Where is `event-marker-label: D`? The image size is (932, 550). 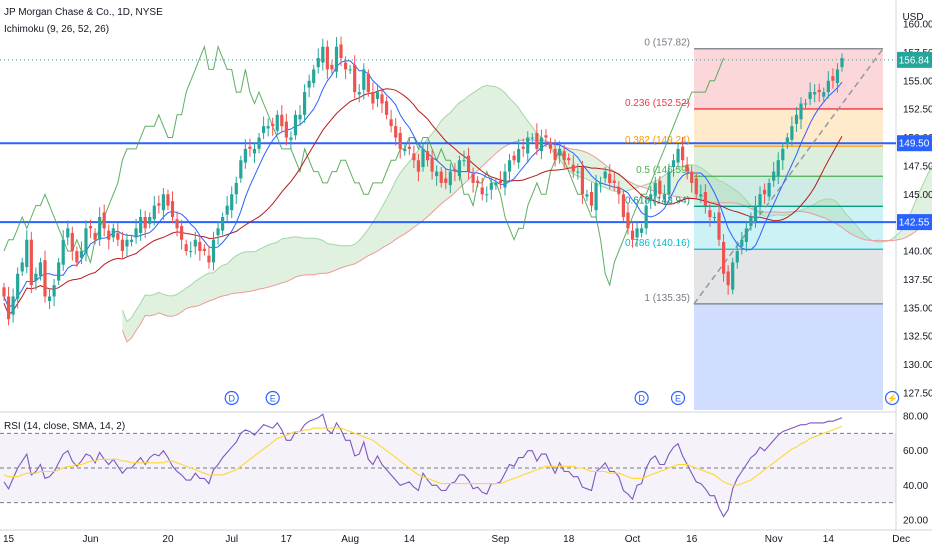
event-marker-label: D is located at coordinates (641, 399).